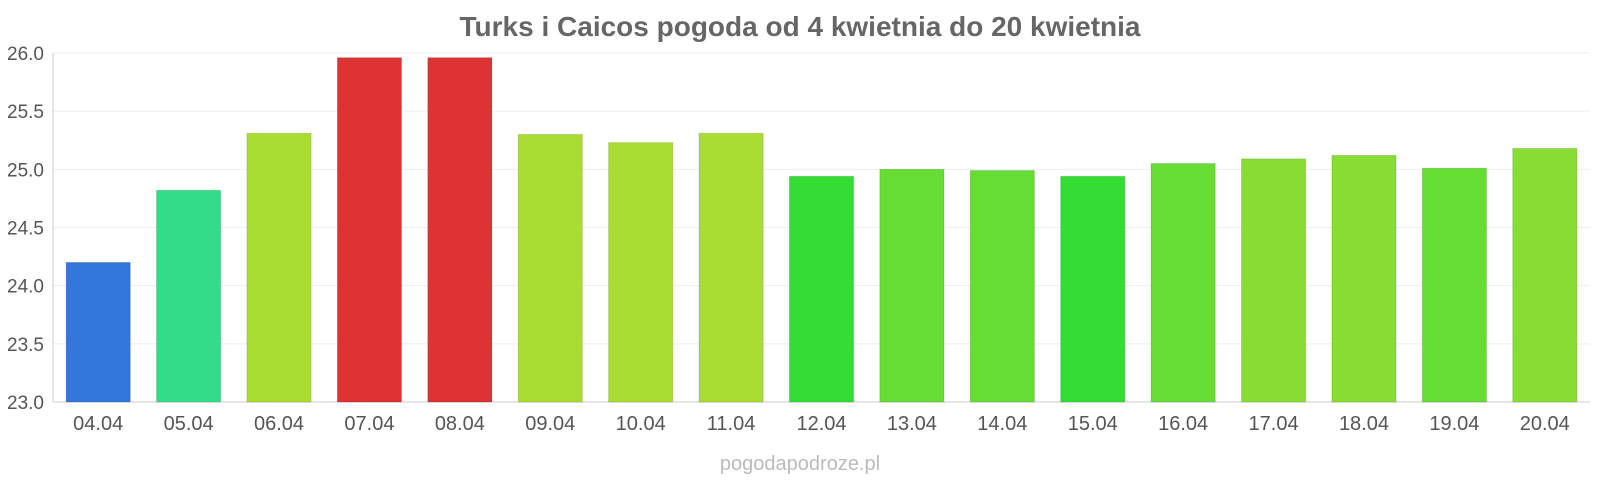 Image resolution: width=1600 pixels, height=480 pixels. Describe the element at coordinates (25, 345) in the screenshot. I see `y-tick-label: 23.5` at that location.